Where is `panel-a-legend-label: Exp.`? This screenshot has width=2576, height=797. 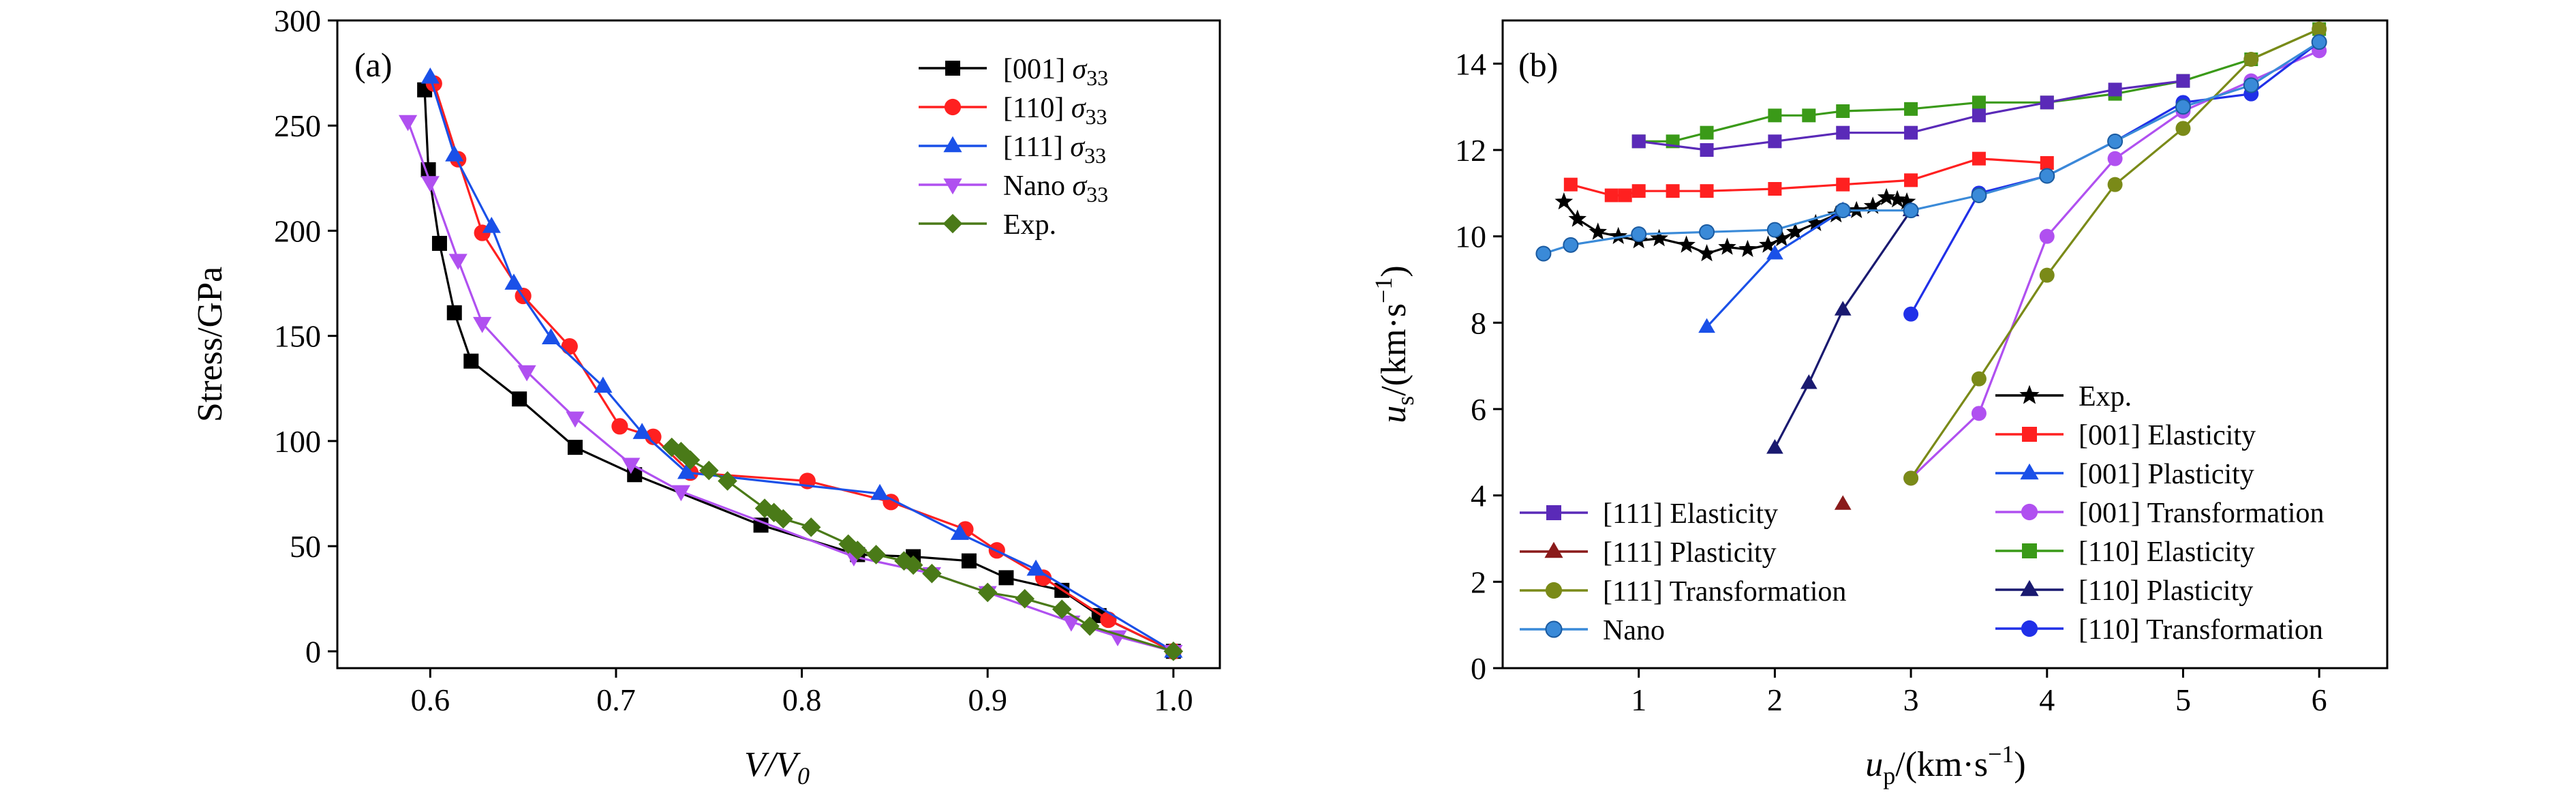 panel-a-legend-label: Exp. is located at coordinates (1029, 225).